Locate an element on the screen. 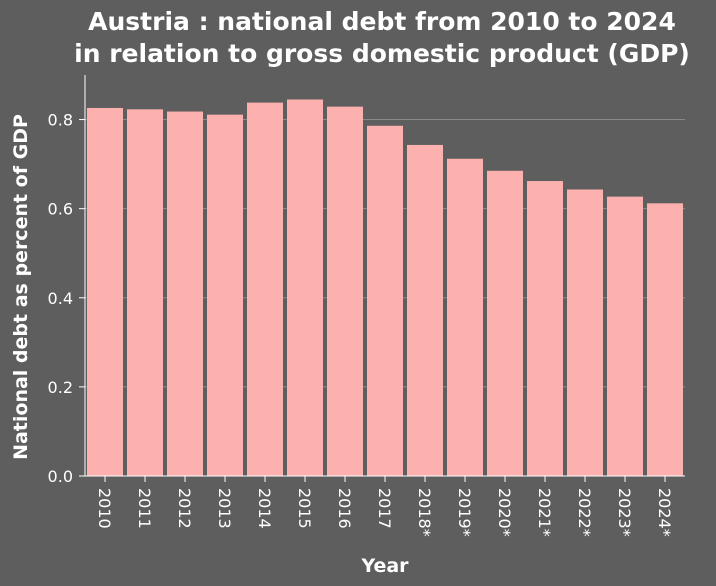 The image size is (716, 586). x-tick-label: 2024* is located at coordinates (664, 512).